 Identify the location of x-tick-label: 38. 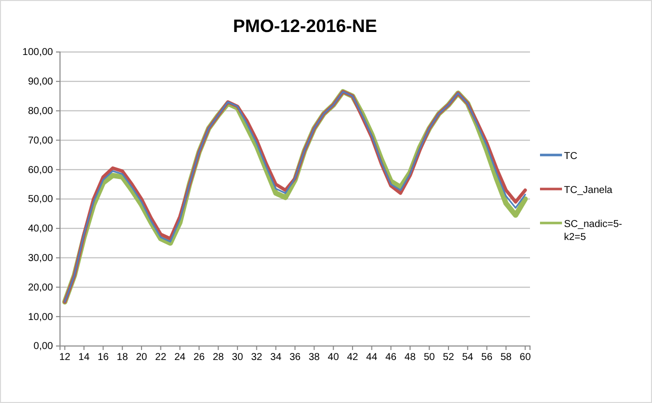
(314, 358).